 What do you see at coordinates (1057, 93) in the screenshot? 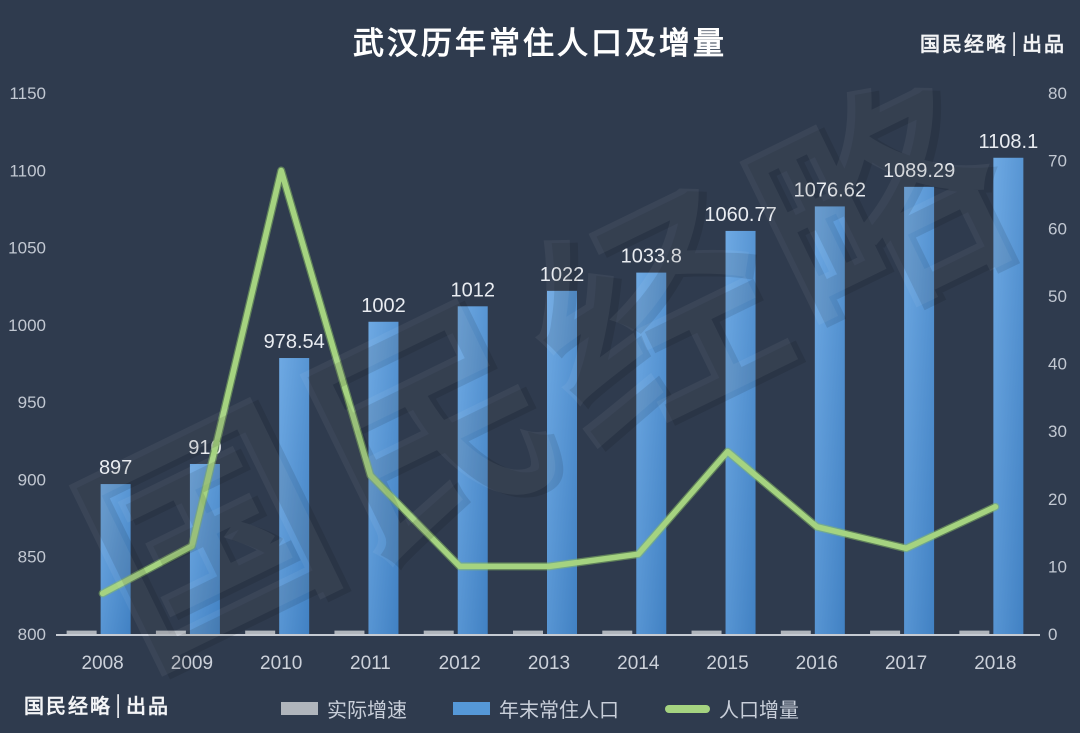
I see `right-axis-tick-80: 80` at bounding box center [1057, 93].